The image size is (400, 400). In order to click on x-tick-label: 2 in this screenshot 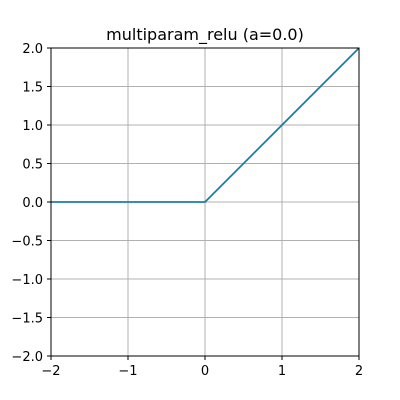, I will do `click(359, 371)`.